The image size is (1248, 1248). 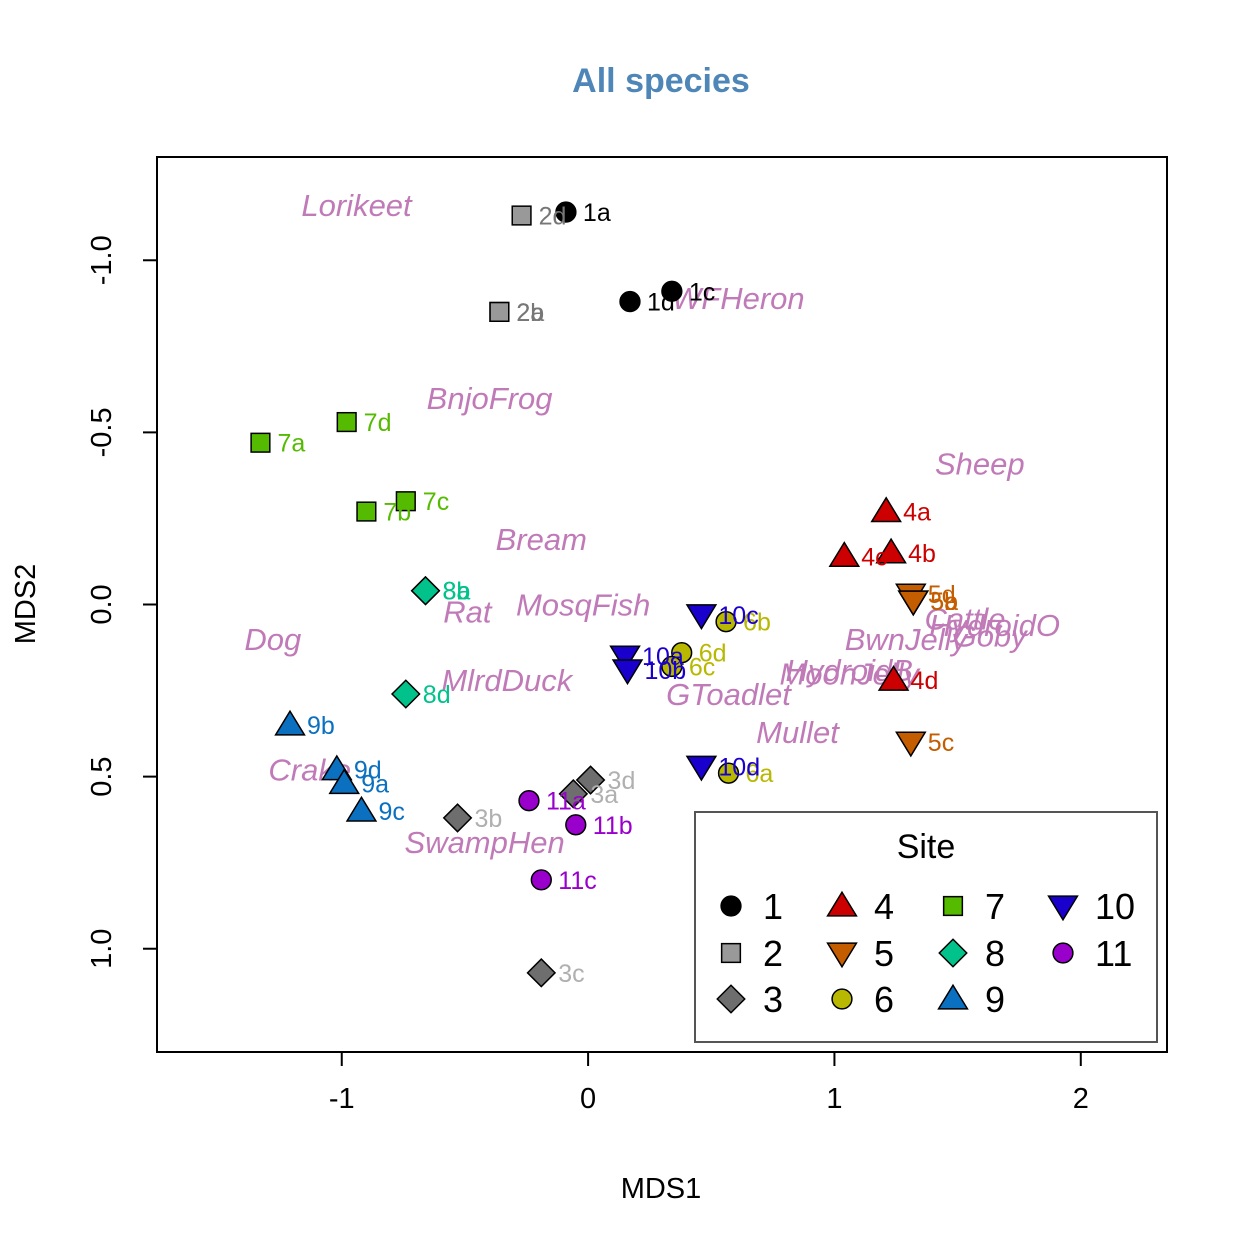 I want to click on point-label: 2d, so click(x=553, y=217).